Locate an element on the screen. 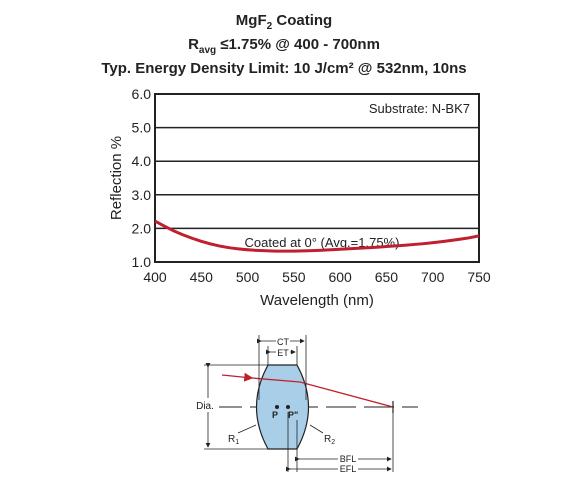 The image size is (568, 488). light-ray-in is located at coordinates (237, 377).